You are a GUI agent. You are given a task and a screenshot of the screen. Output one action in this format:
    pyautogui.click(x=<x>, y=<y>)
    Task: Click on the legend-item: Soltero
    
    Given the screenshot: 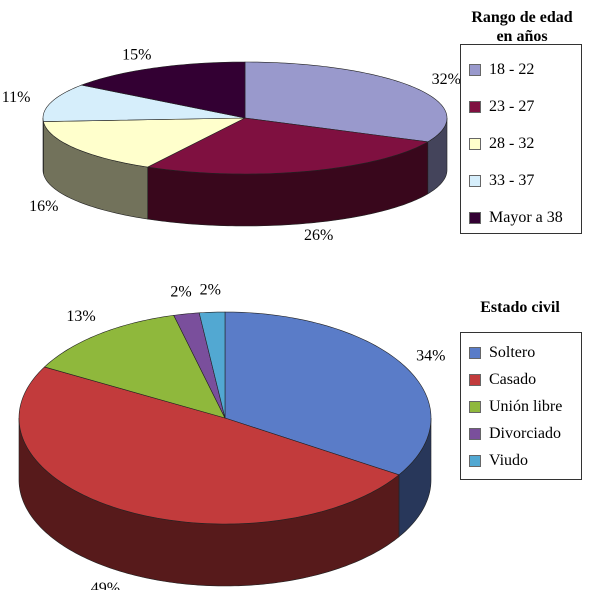 What is the action you would take?
    pyautogui.click(x=525, y=352)
    